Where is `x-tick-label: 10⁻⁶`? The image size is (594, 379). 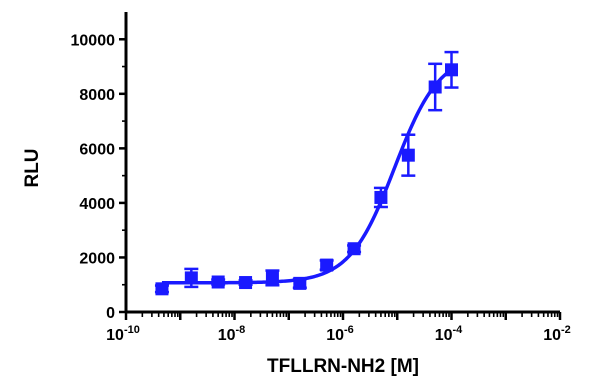 x-tick-label: 10⁻⁶ is located at coordinates (340, 334).